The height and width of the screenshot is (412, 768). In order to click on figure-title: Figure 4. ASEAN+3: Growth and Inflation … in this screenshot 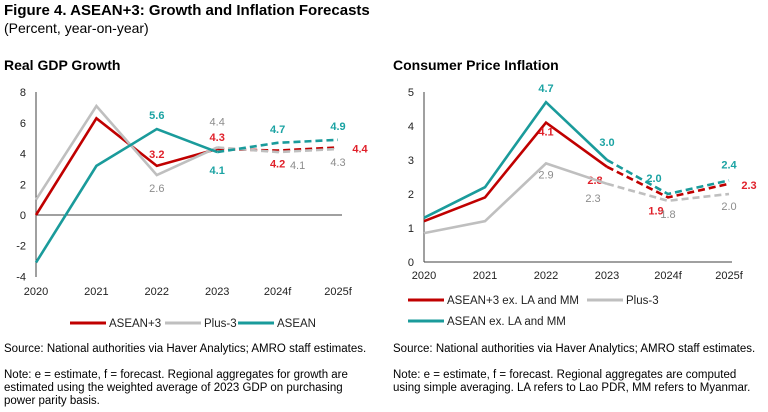, I will do `click(187, 10)`.